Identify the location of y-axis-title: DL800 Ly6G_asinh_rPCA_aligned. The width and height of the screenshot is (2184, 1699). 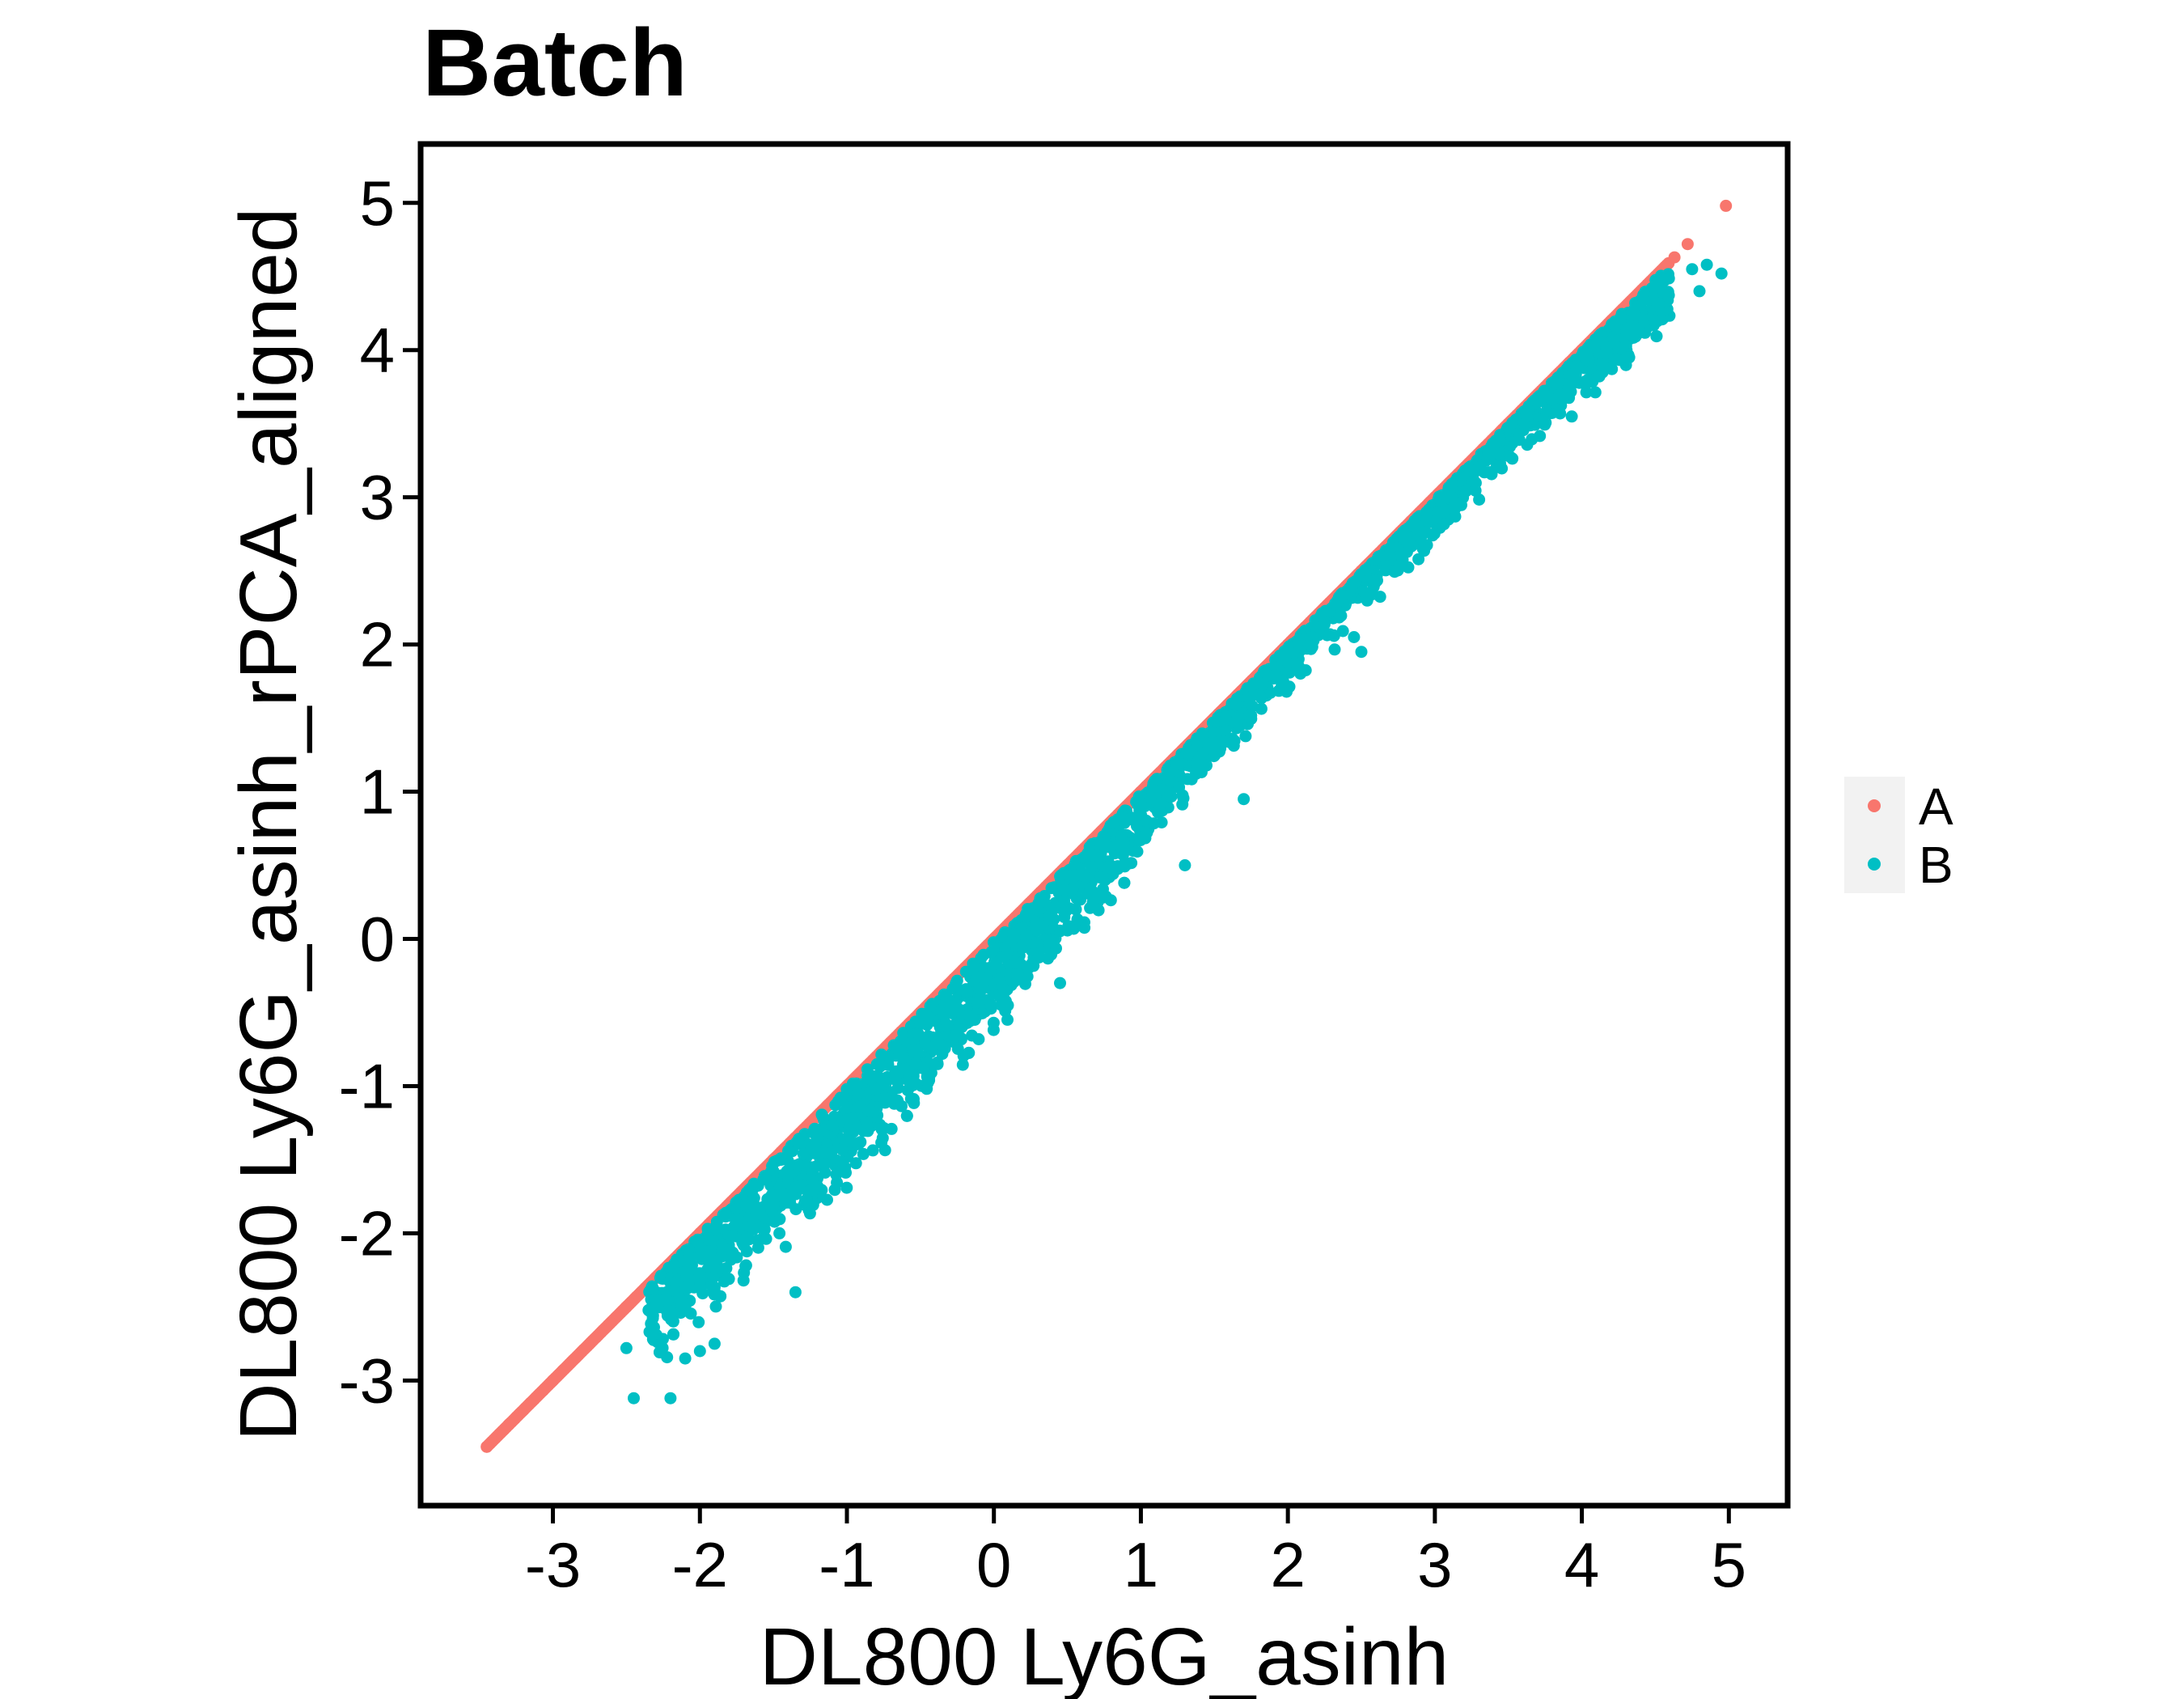
(268, 824).